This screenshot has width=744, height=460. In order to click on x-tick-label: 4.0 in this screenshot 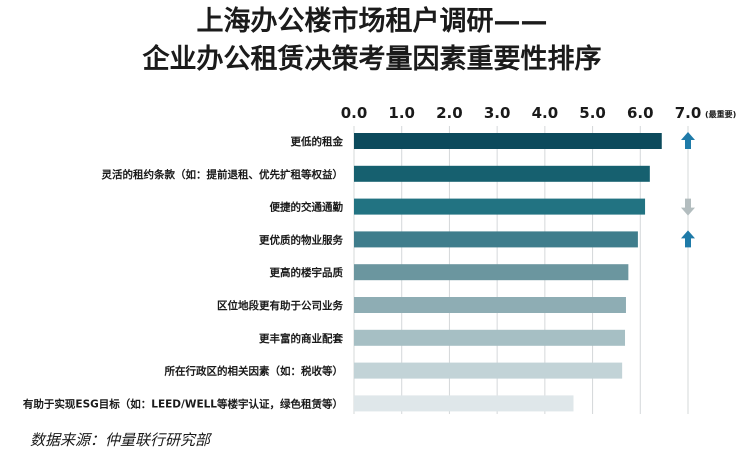, I will do `click(545, 113)`.